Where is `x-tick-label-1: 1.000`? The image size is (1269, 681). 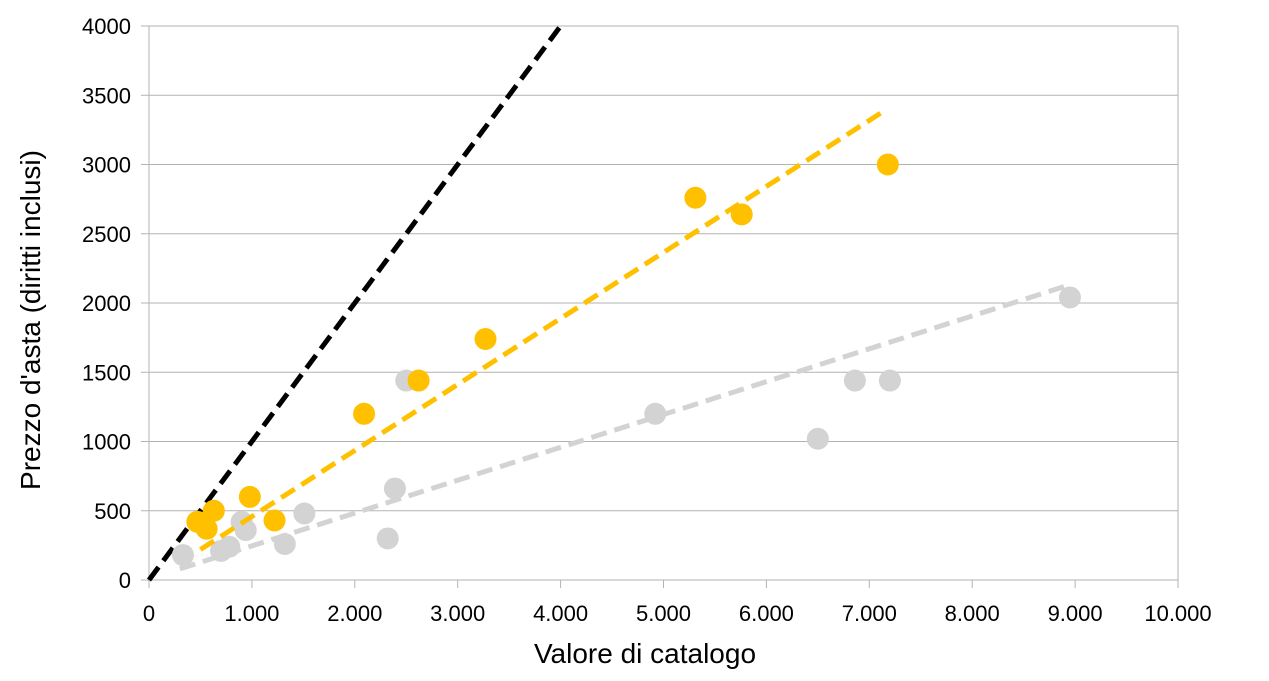 x-tick-label-1: 1.000 is located at coordinates (251, 613).